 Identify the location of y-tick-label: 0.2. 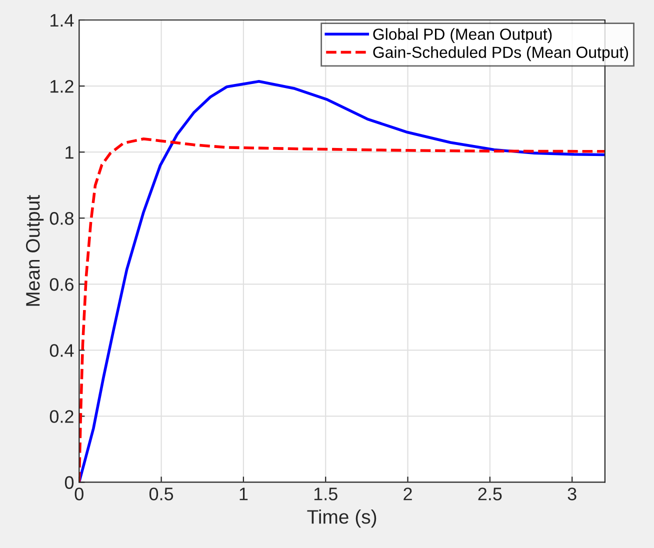
(62, 416).